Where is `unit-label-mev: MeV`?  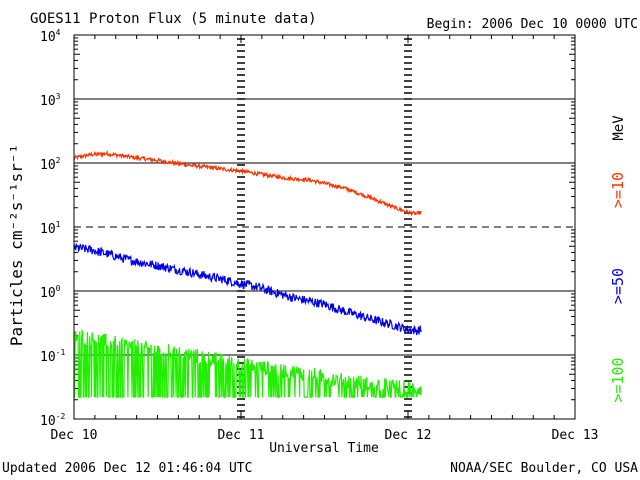 unit-label-mev: MeV is located at coordinates (619, 128).